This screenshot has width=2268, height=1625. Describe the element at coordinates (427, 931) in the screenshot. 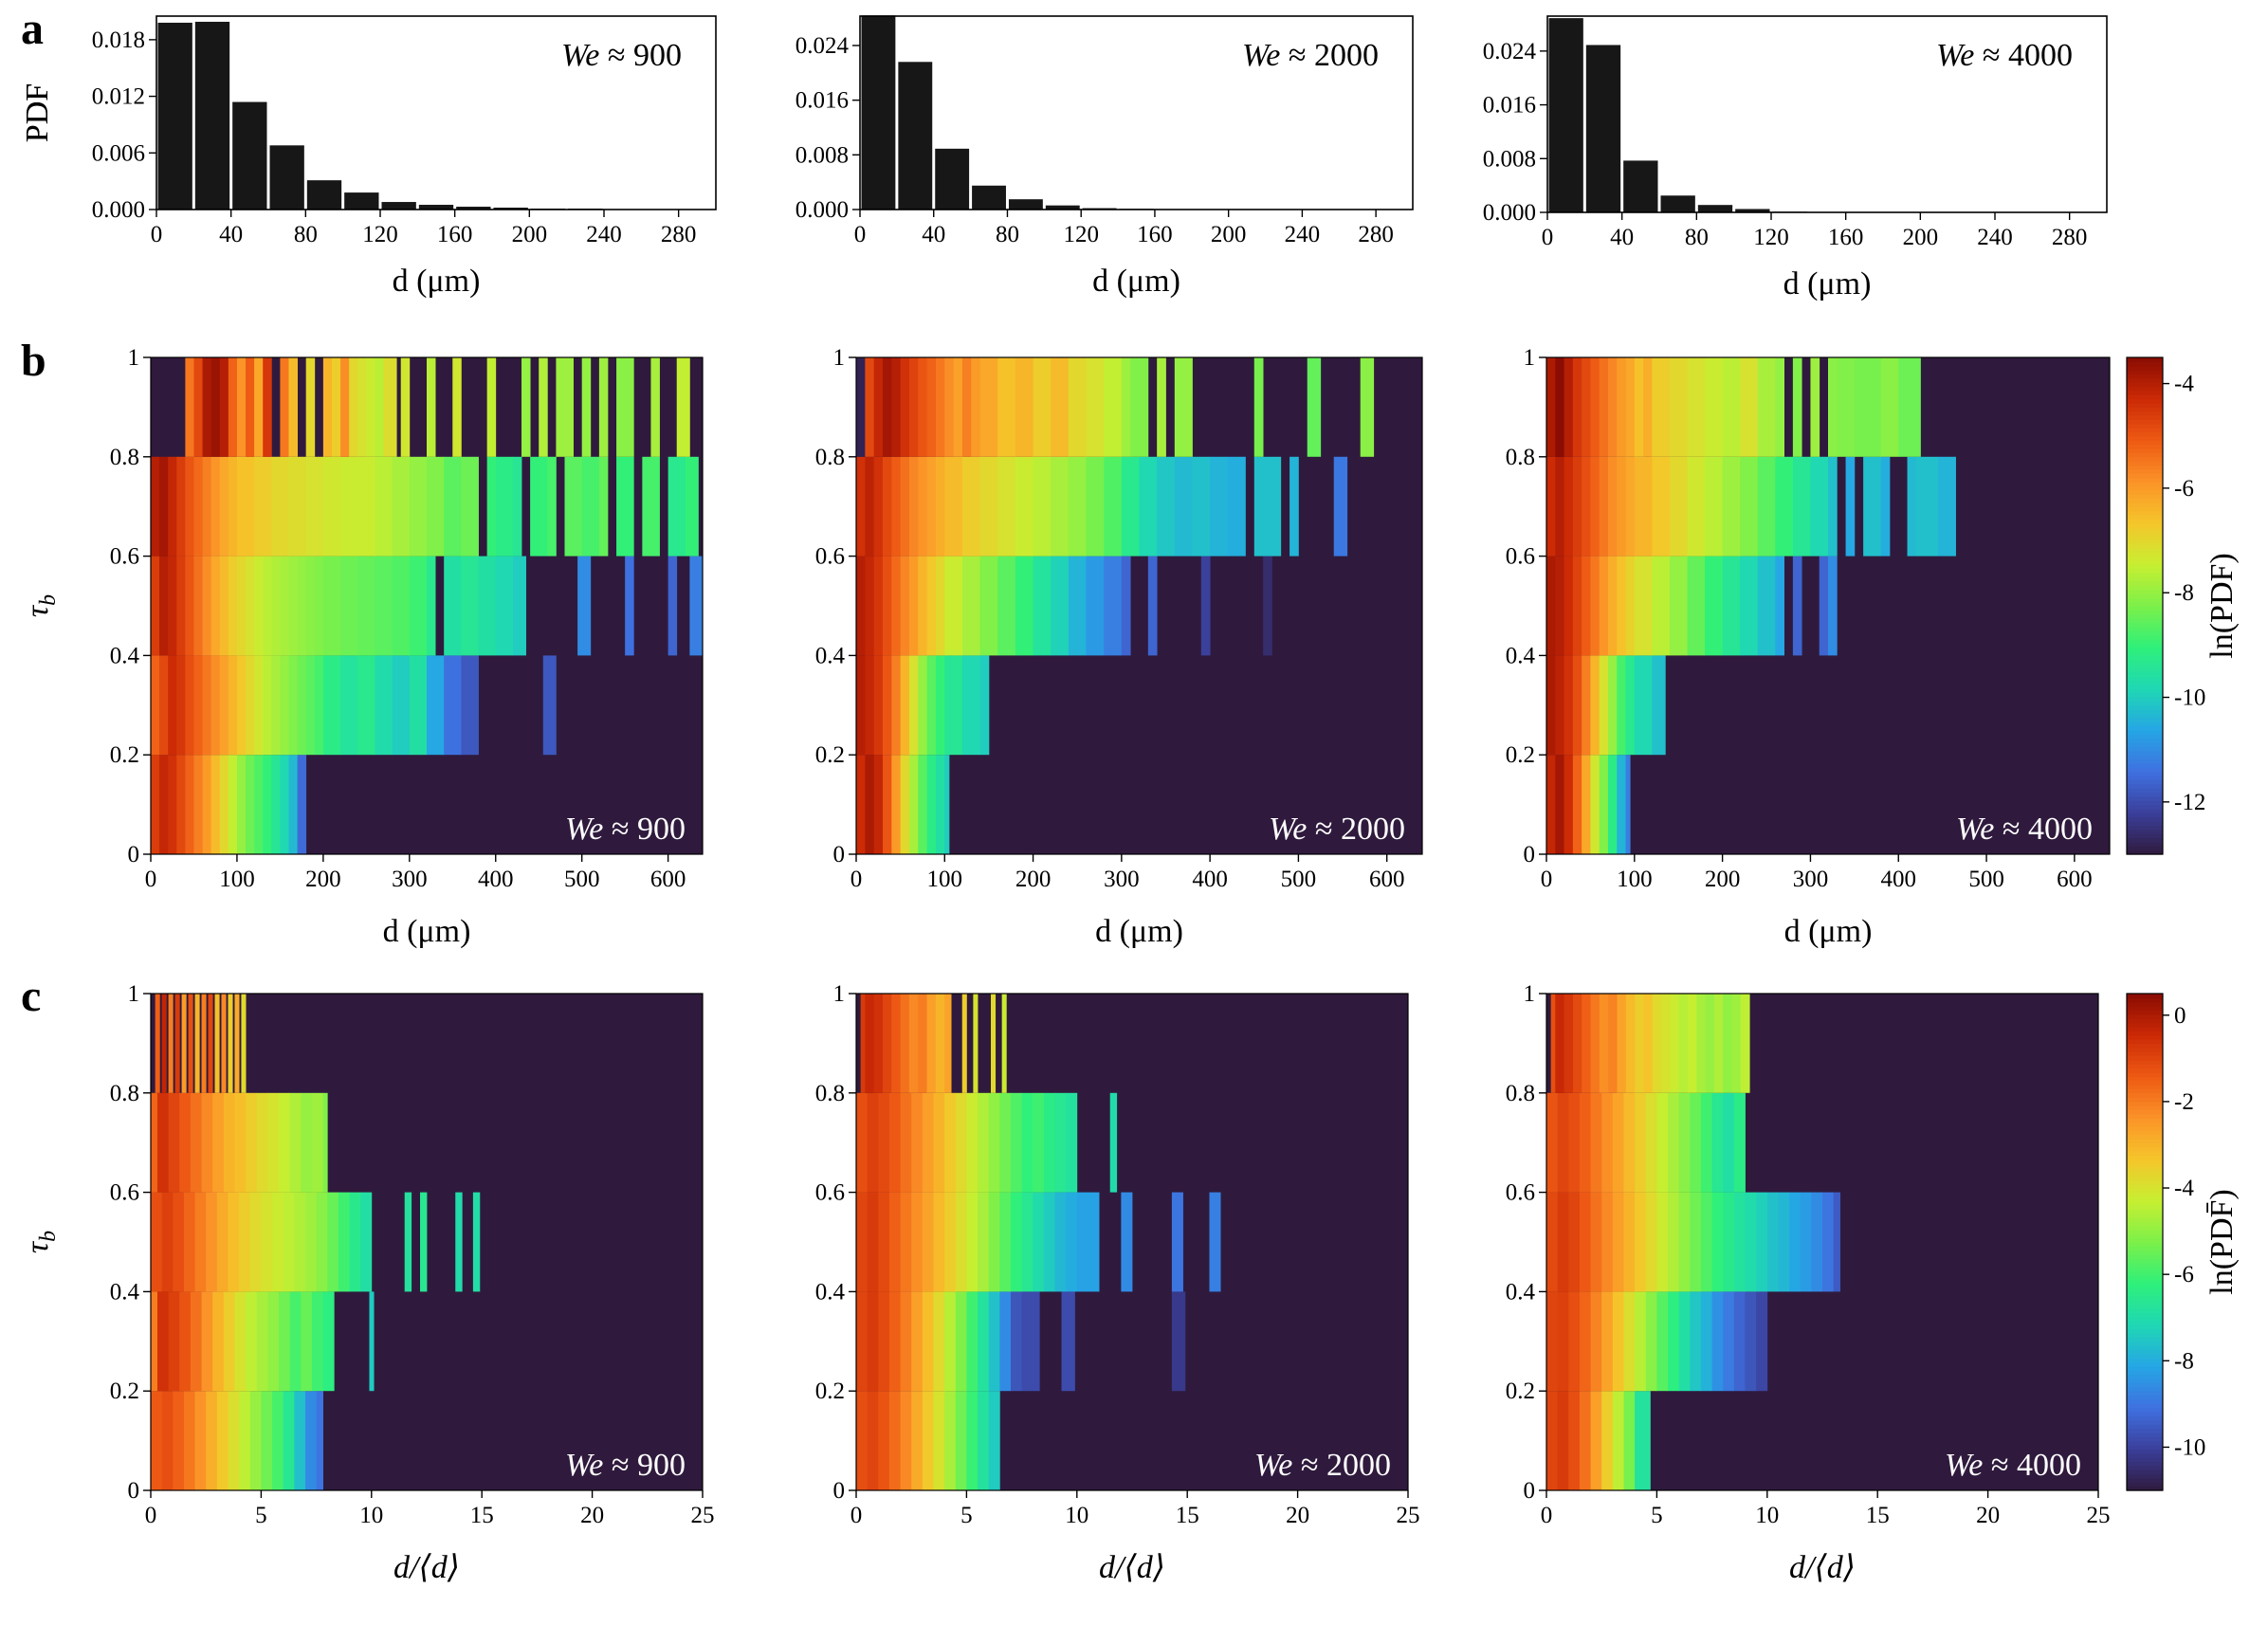

I see `x-axis-title: d (μm)` at that location.